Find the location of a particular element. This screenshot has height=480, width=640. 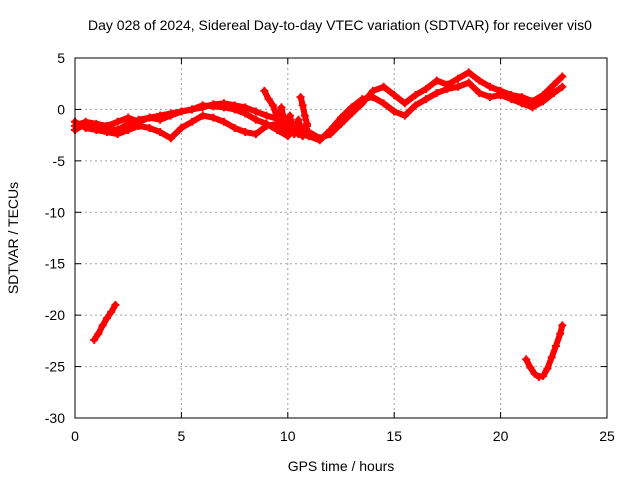

y-axis-label: SDTVAR / TECUs is located at coordinates (13, 238).